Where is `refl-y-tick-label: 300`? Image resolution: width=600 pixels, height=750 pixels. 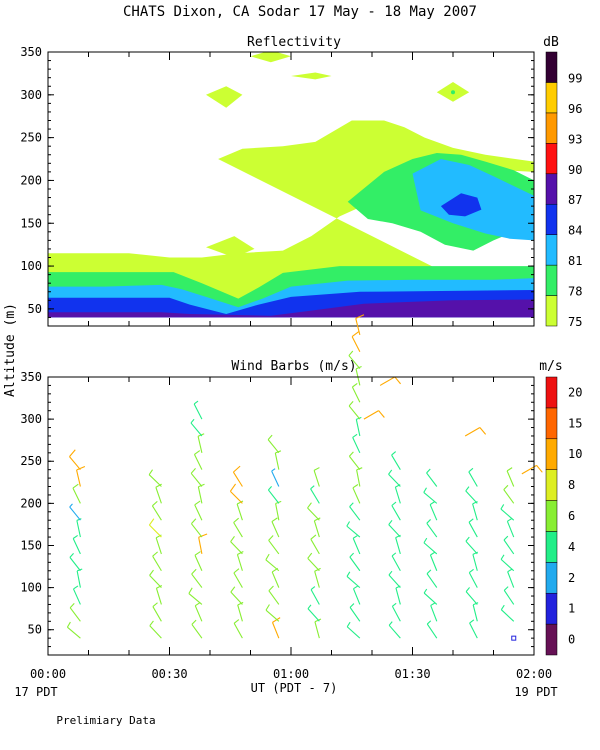
refl-y-tick-label: 300 is located at coordinates (31, 95).